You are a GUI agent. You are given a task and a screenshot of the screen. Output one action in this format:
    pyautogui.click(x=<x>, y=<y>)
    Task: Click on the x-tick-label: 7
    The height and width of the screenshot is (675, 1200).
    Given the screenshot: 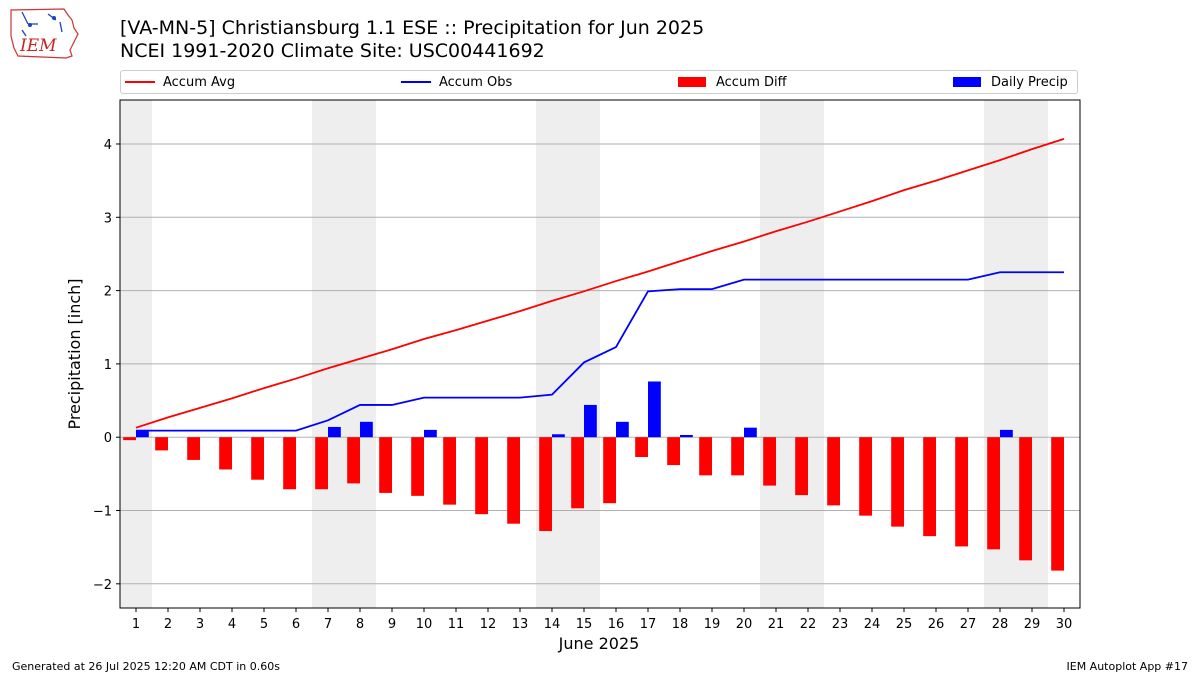 What is the action you would take?
    pyautogui.click(x=328, y=624)
    